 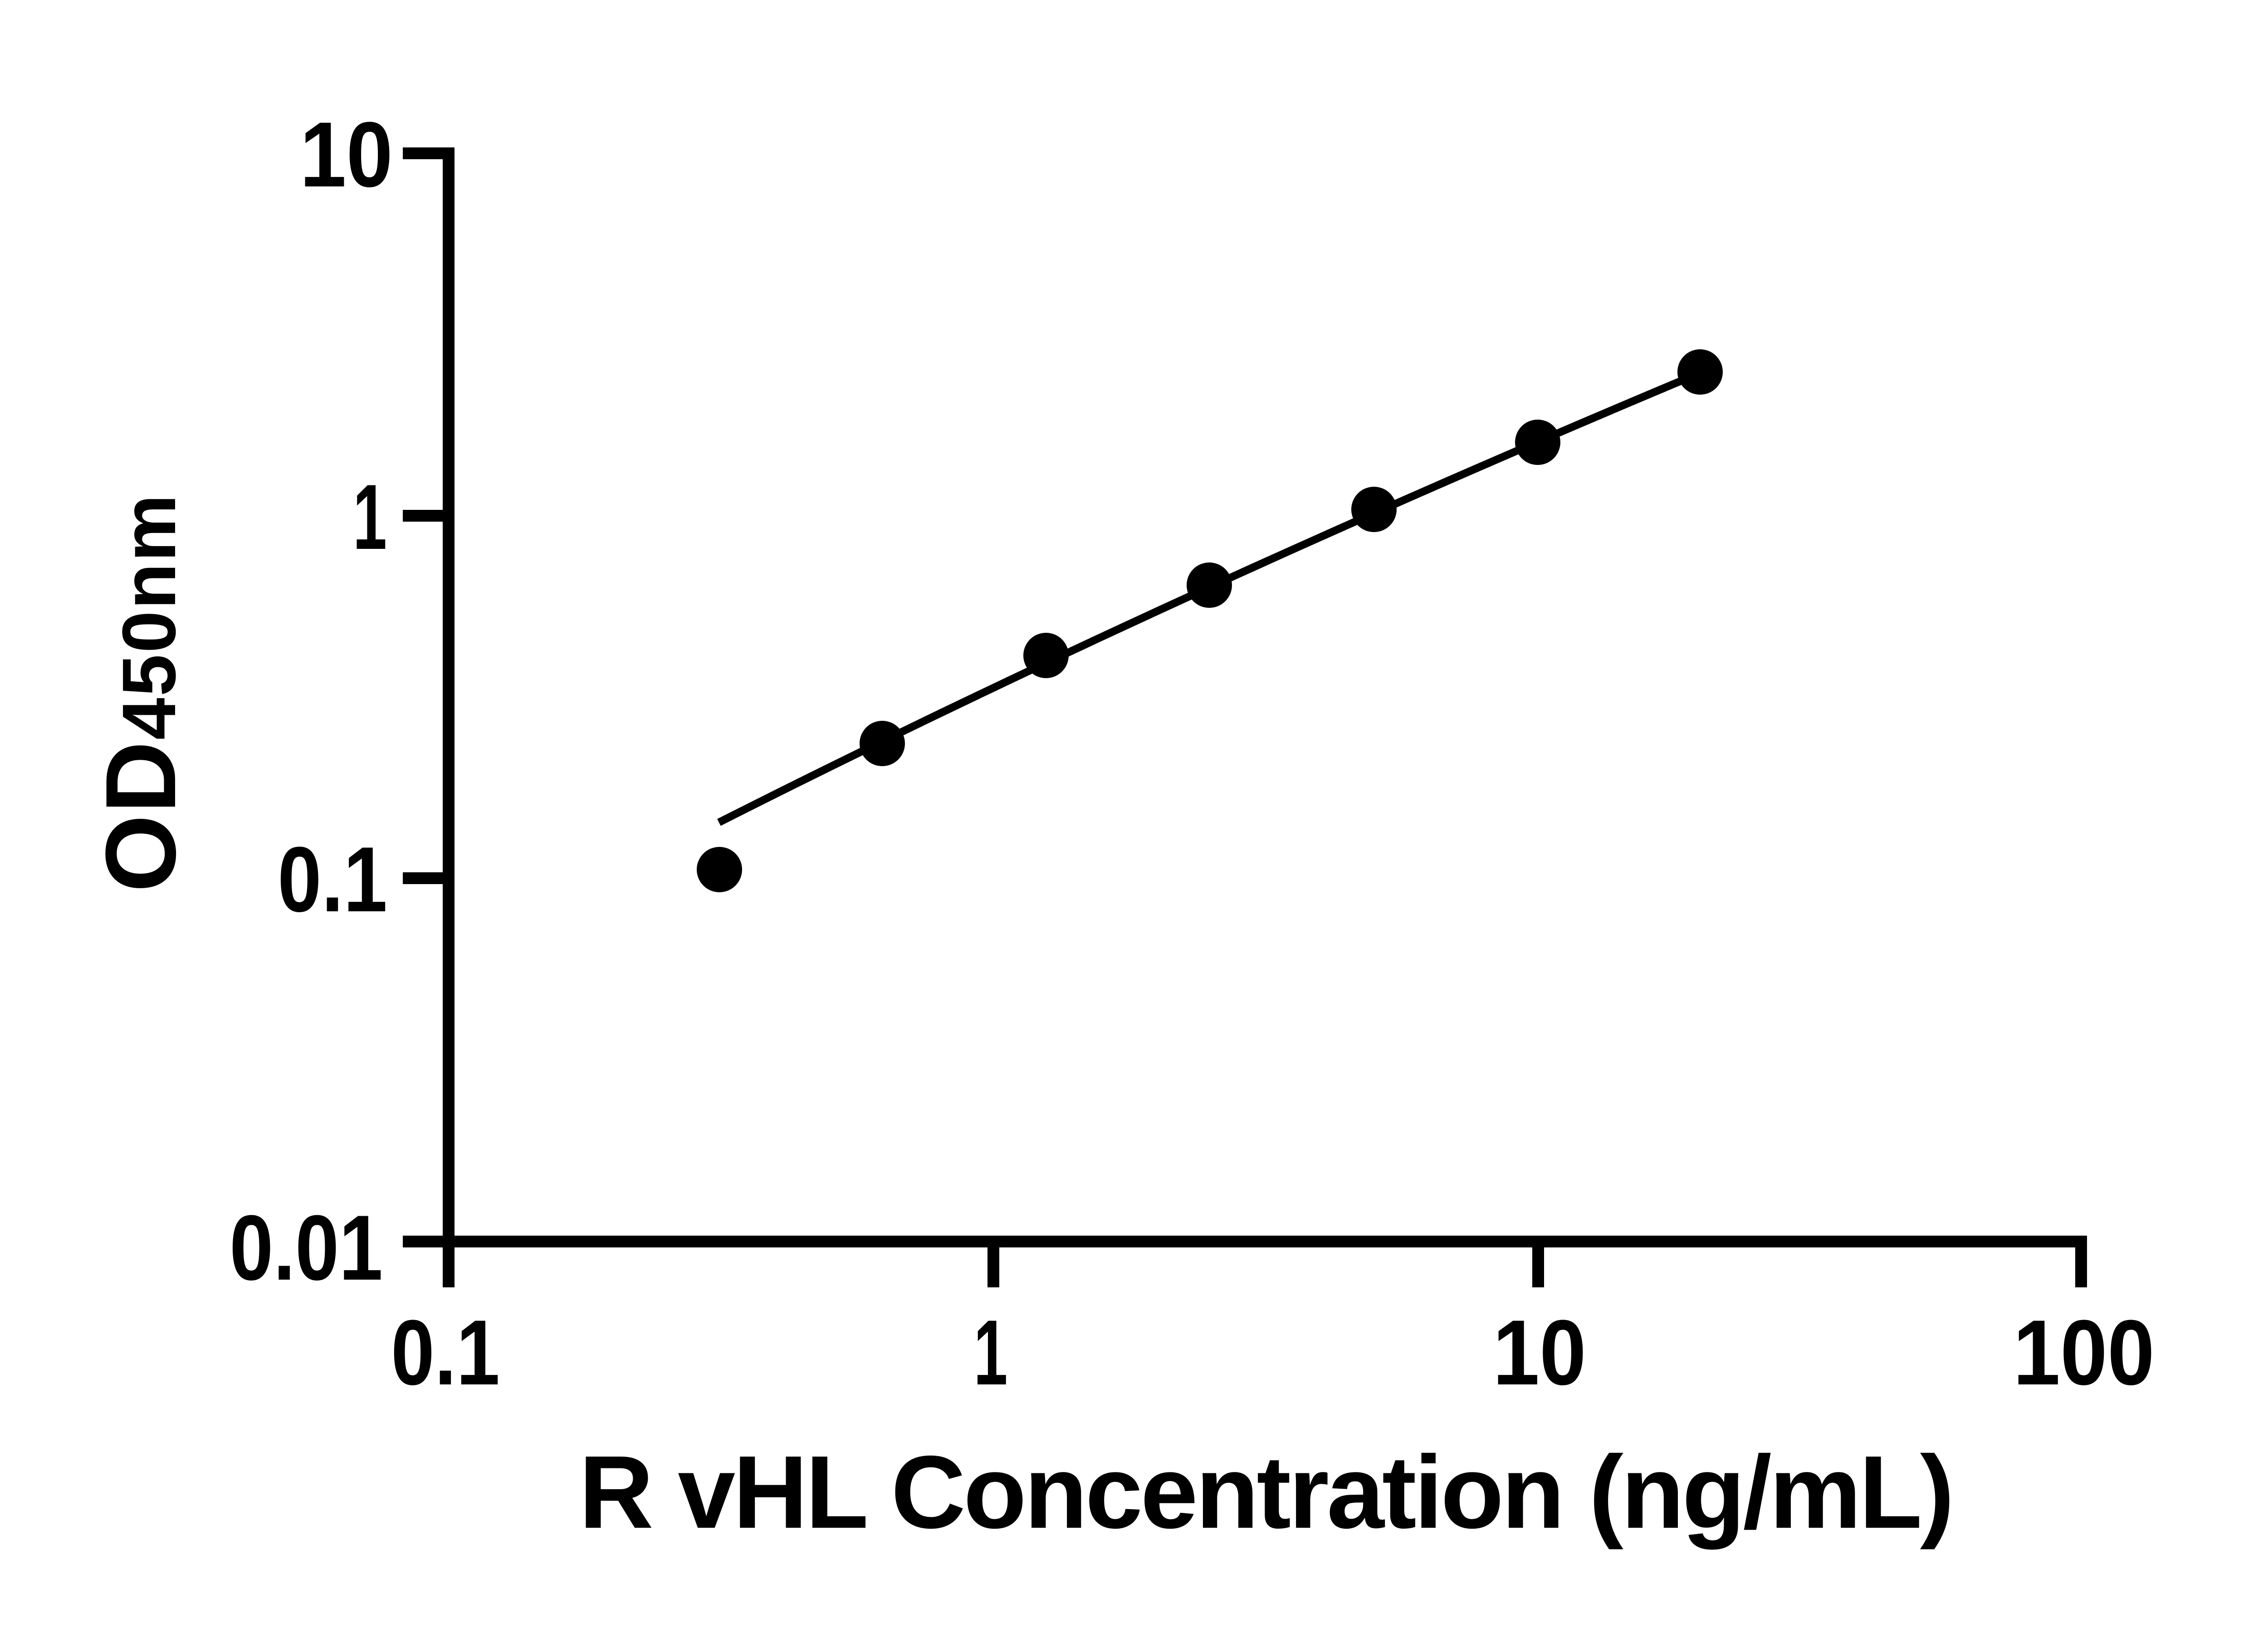 I want to click on svg-text: R vHL Concentration (ng/mL), so click(x=1265, y=1492).